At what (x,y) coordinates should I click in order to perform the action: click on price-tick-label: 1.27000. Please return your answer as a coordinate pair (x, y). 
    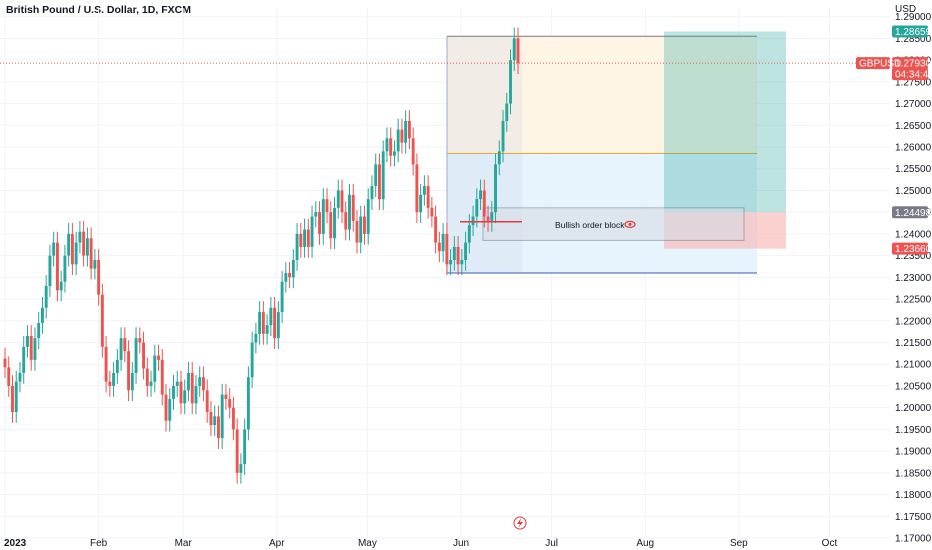
    Looking at the image, I should click on (913, 104).